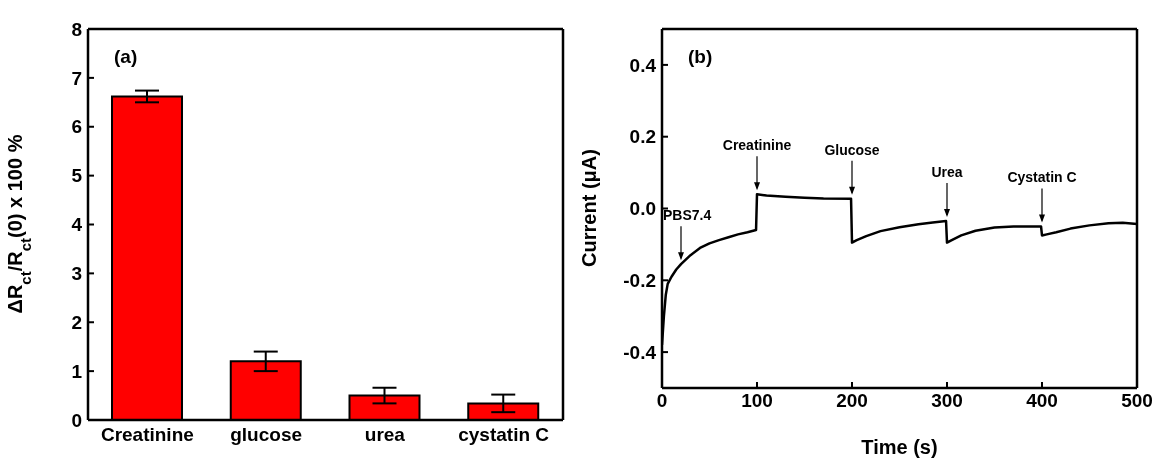 Image resolution: width=1162 pixels, height=466 pixels. What do you see at coordinates (757, 401) in the screenshot?
I see `x-tick-label: 100` at bounding box center [757, 401].